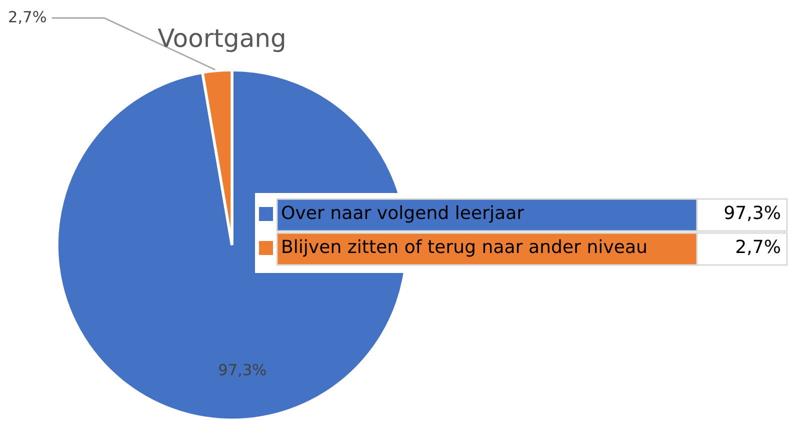 The height and width of the screenshot is (423, 797). Describe the element at coordinates (27, 17) in the screenshot. I see `data-label: 2,7%` at that location.